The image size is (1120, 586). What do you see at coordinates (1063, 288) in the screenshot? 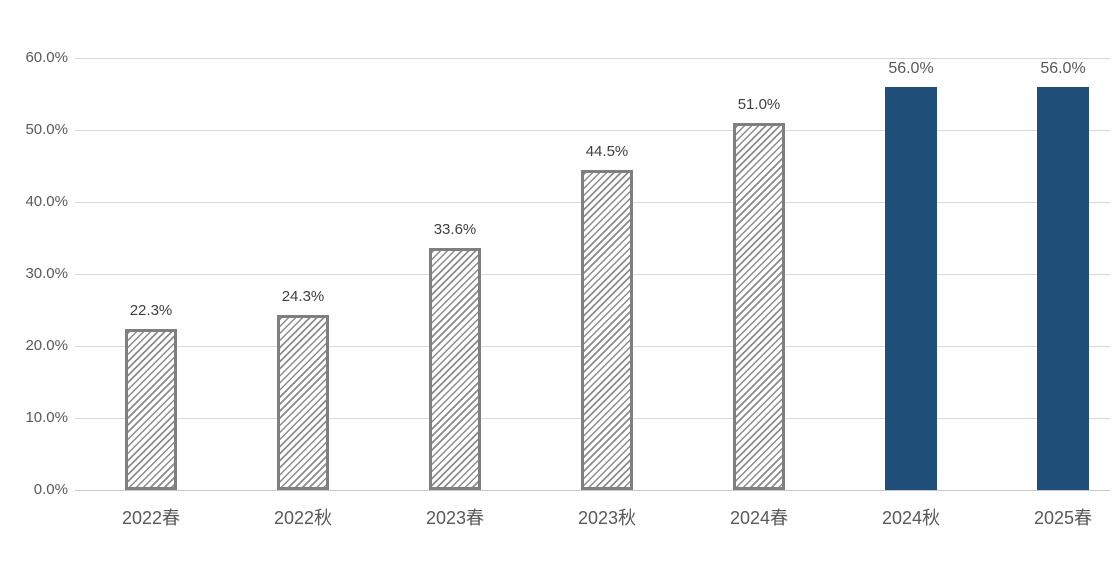
I see `bar-2025春` at bounding box center [1063, 288].